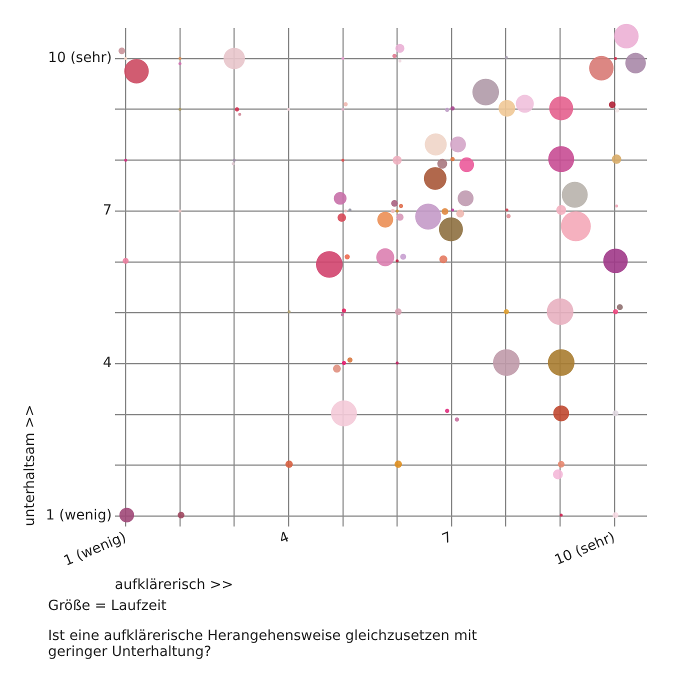 Image resolution: width=685 pixels, height=693 pixels. I want to click on y-tick-label: 10 (sehr), so click(80, 58).